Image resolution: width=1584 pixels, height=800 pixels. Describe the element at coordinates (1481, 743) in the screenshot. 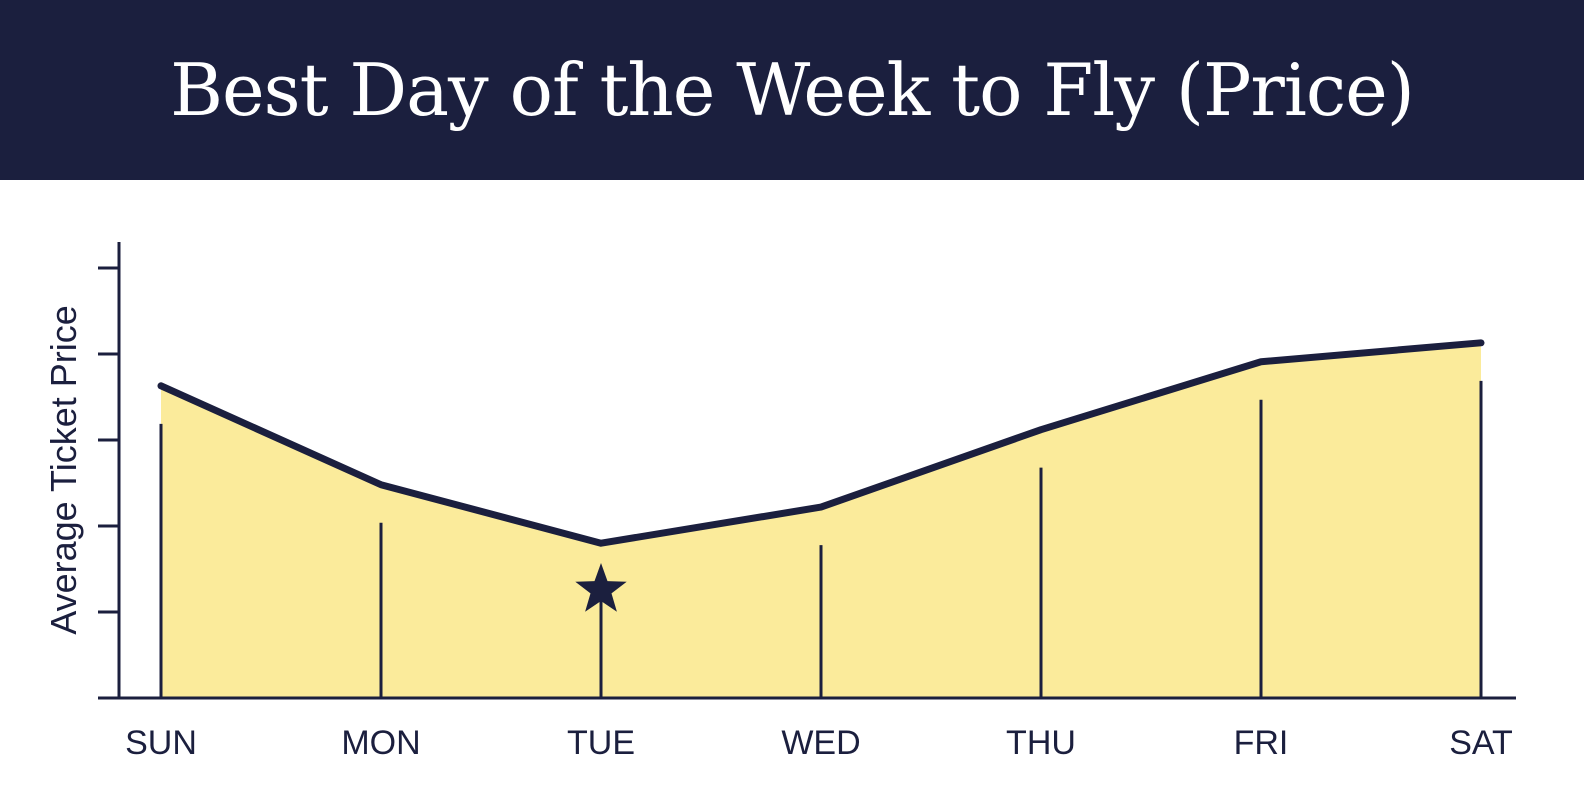

I see `x-tick-label: SAT` at that location.